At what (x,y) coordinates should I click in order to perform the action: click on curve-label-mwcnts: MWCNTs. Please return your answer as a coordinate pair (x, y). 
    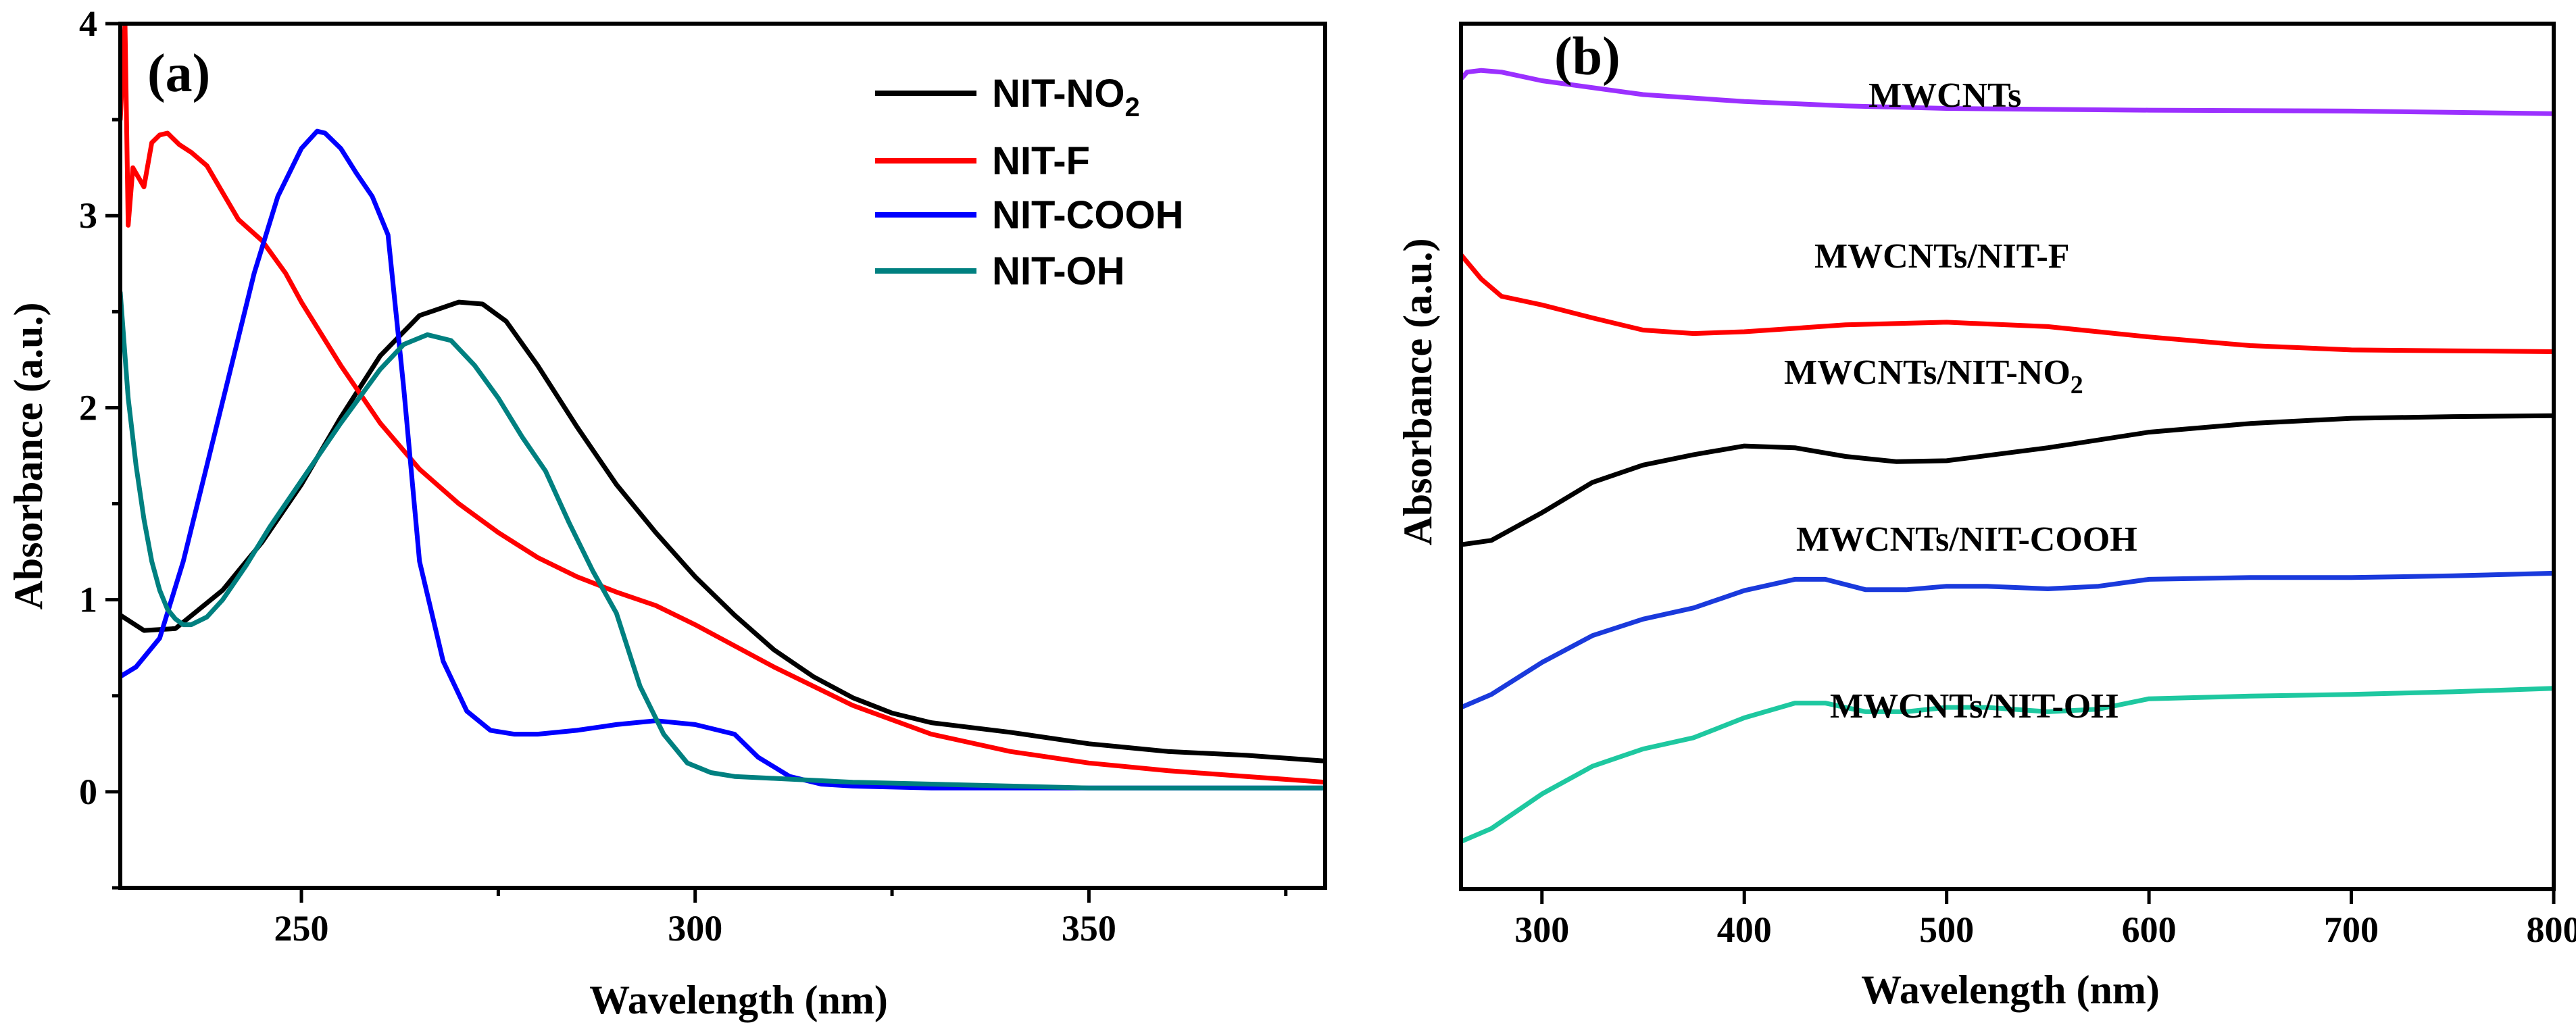
    Looking at the image, I should click on (1945, 95).